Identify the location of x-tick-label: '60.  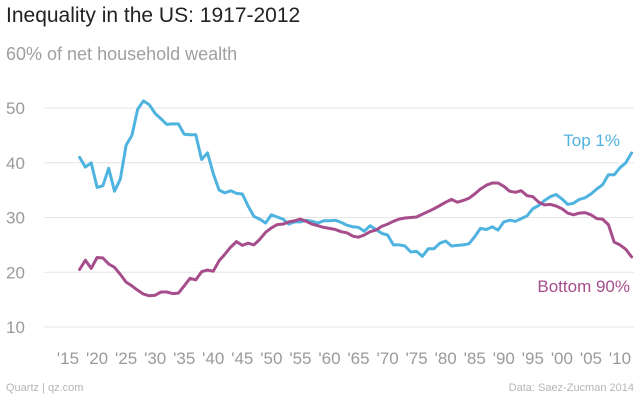
(329, 358).